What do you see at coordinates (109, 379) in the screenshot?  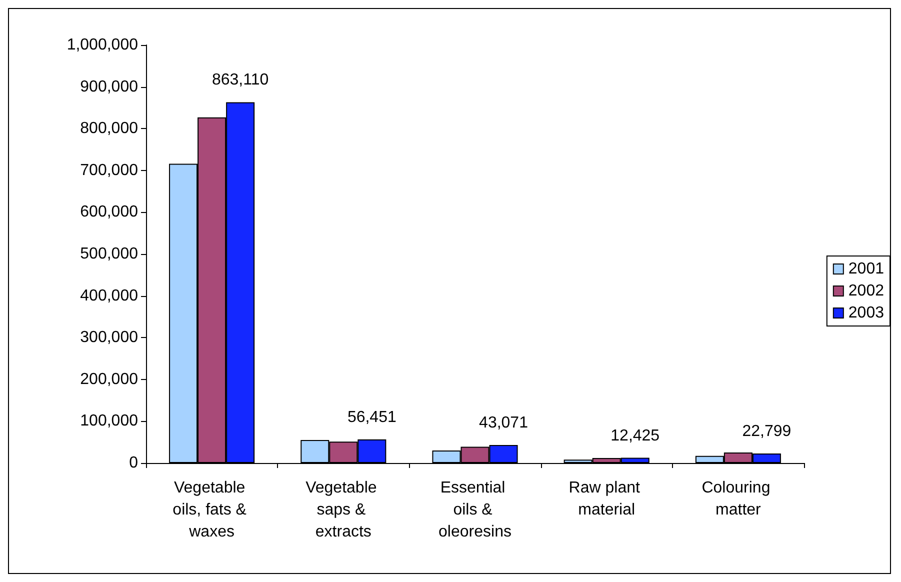 I see `y-tick-label: 200,000` at bounding box center [109, 379].